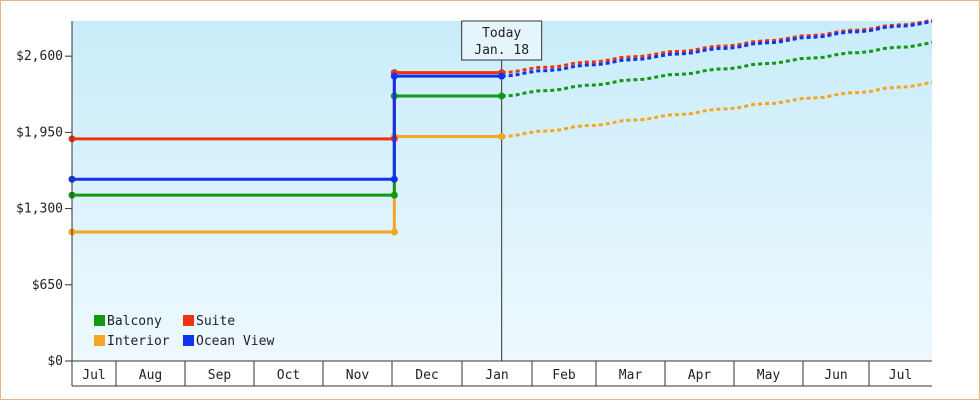 The width and height of the screenshot is (980, 401). What do you see at coordinates (717, 109) in the screenshot?
I see `forecast-line-interior` at bounding box center [717, 109].